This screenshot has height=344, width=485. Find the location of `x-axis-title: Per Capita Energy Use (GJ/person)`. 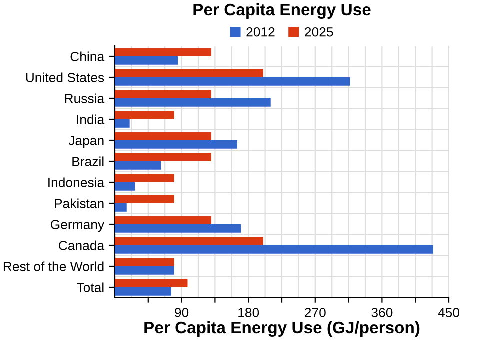

x-axis-title: Per Capita Energy Use (GJ/person) is located at coordinates (282, 329).